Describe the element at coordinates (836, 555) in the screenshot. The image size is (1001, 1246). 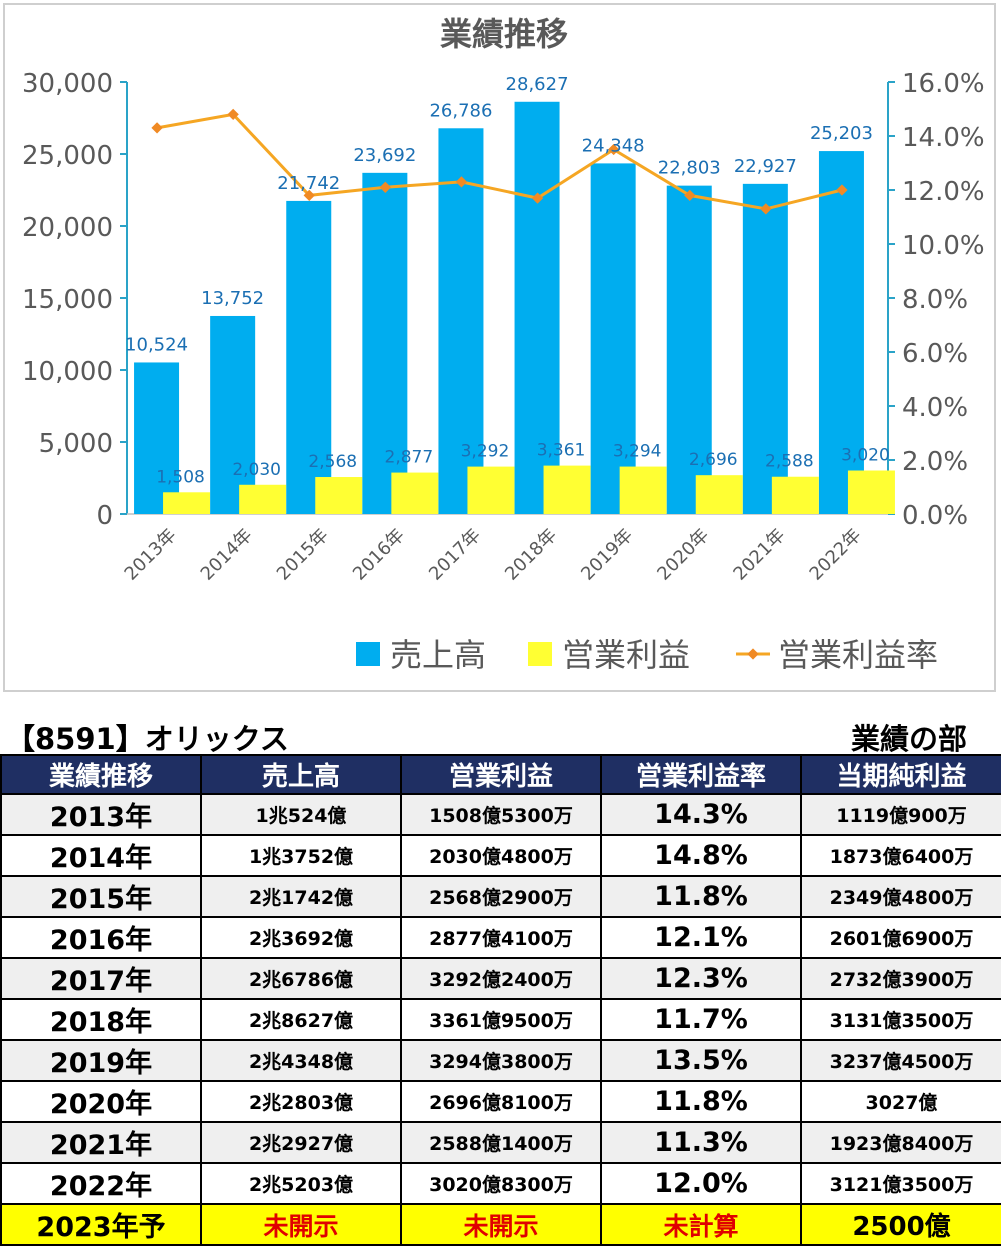
I see `x-tick-label: 2022年` at that location.